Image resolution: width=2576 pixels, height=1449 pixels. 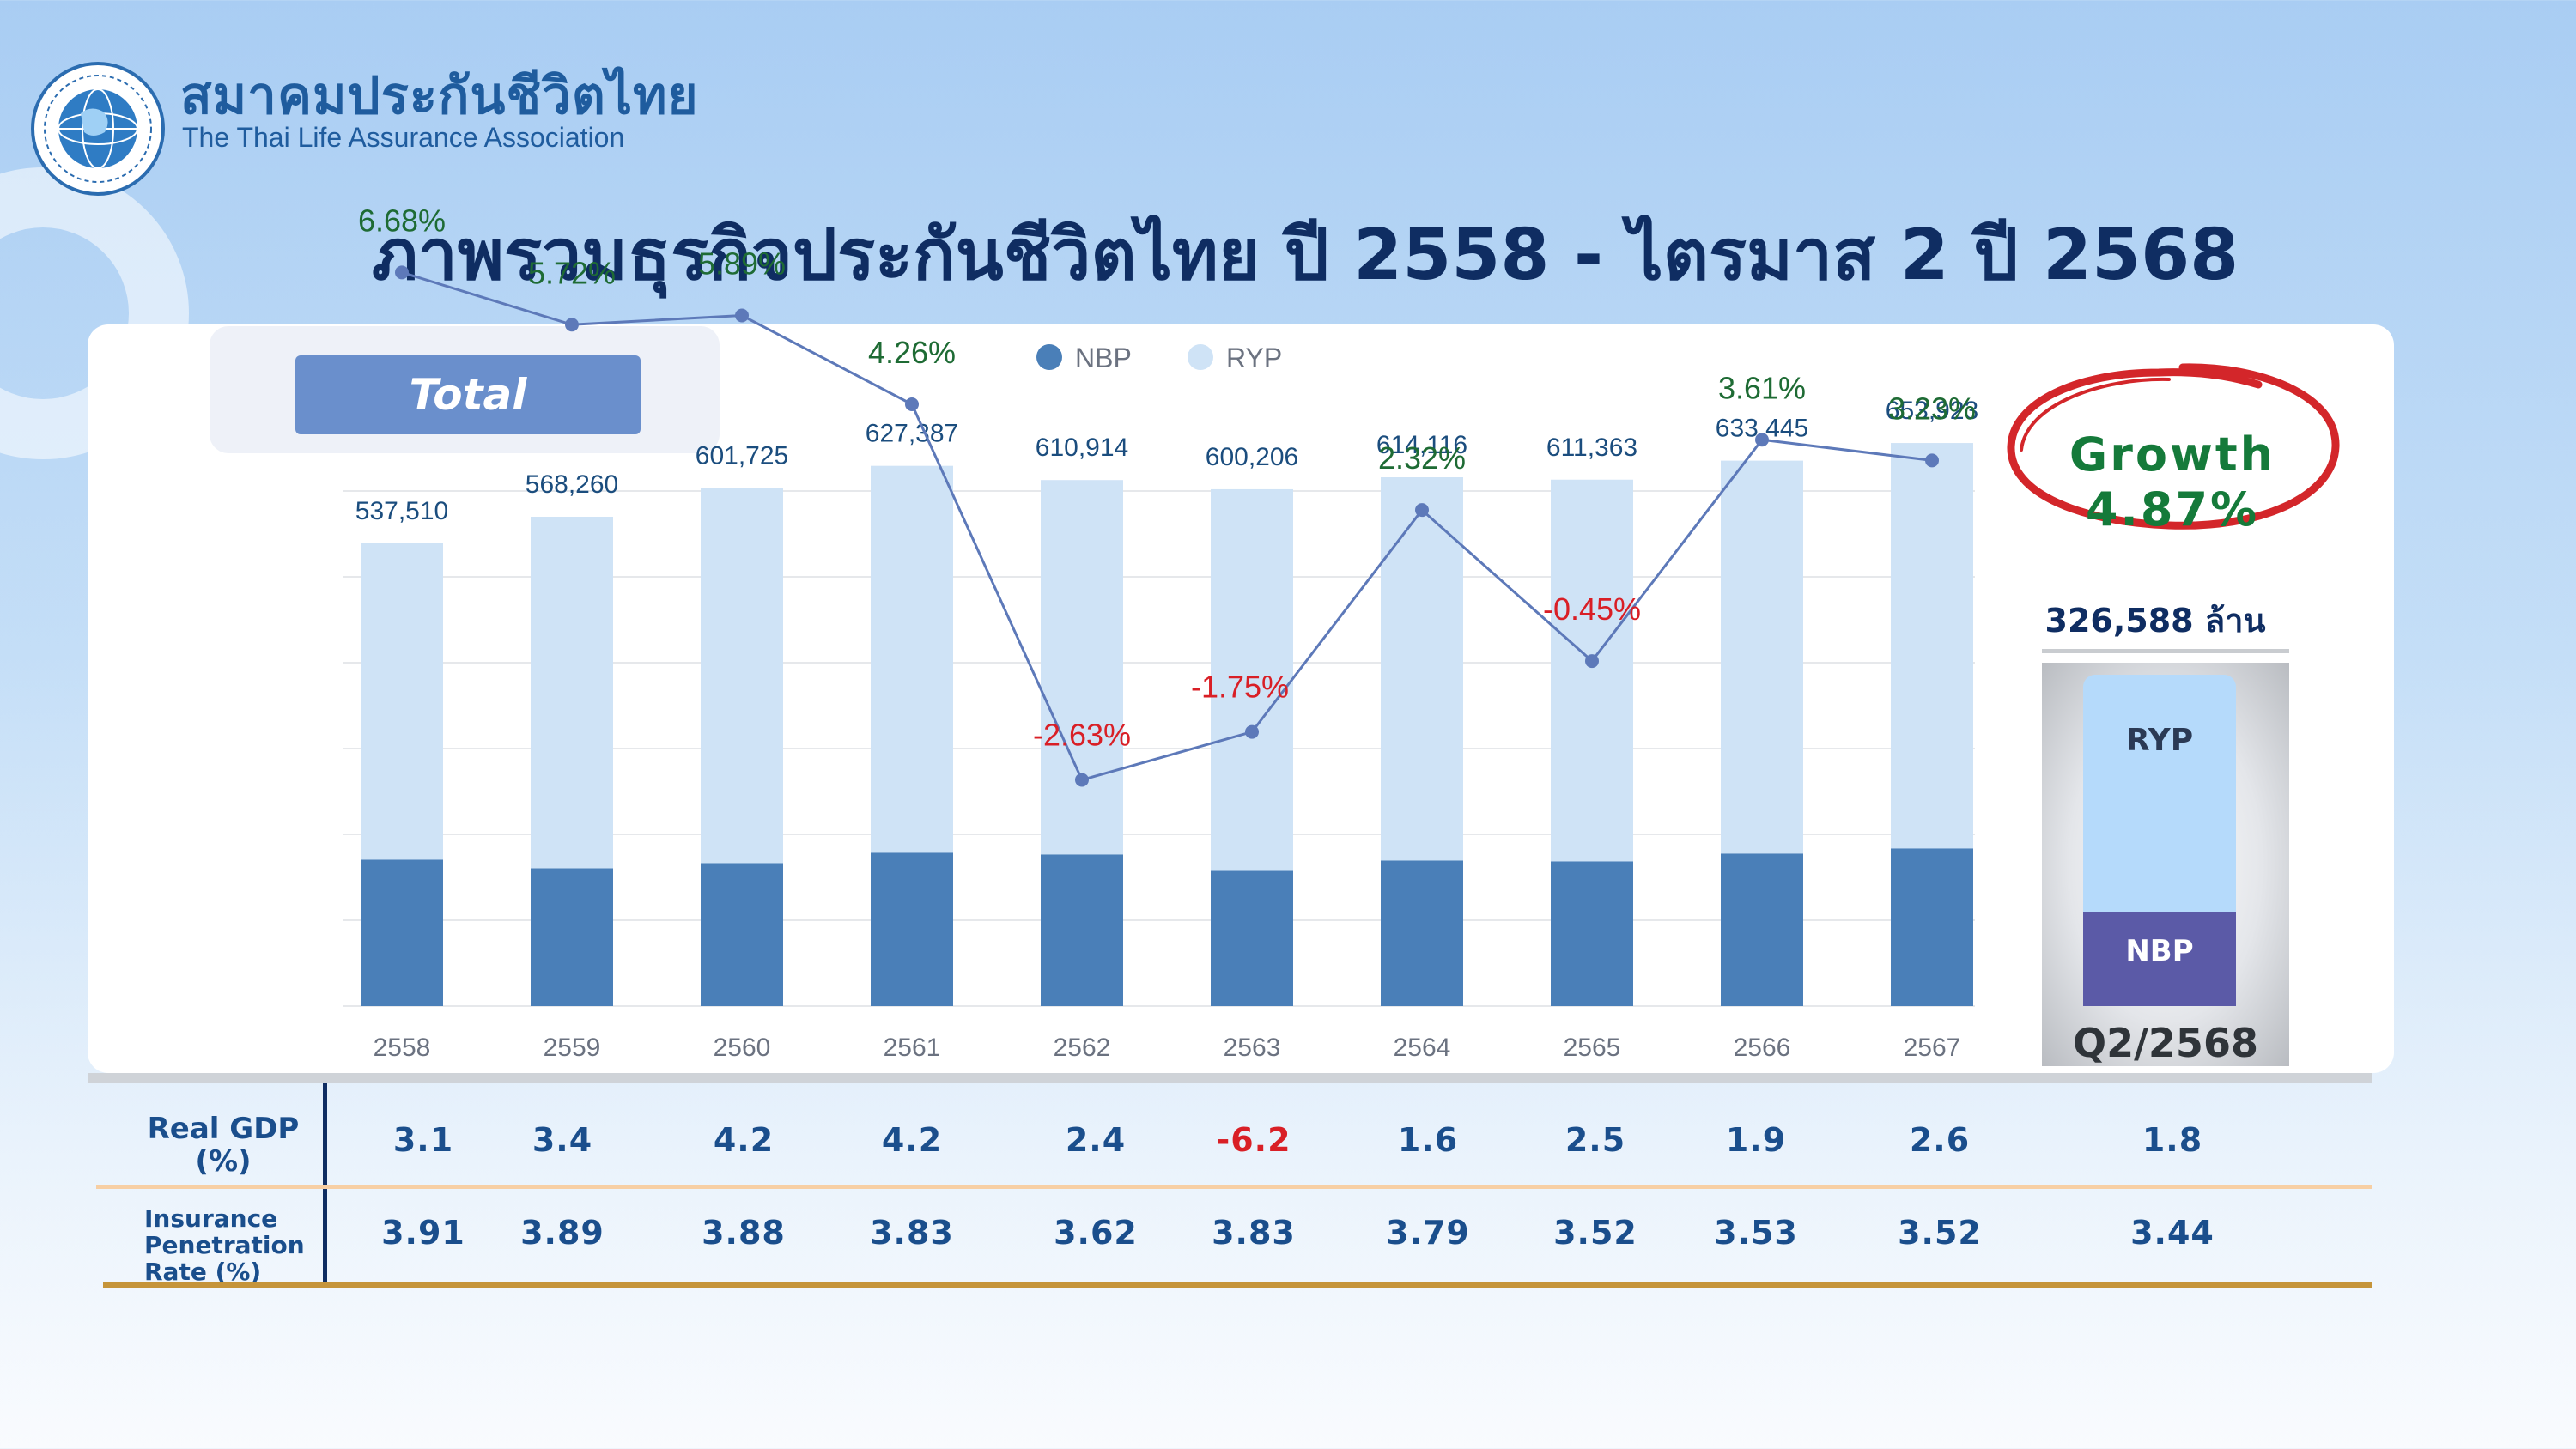 What do you see at coordinates (1200, 357) in the screenshot?
I see `legend-marker-ryp` at bounding box center [1200, 357].